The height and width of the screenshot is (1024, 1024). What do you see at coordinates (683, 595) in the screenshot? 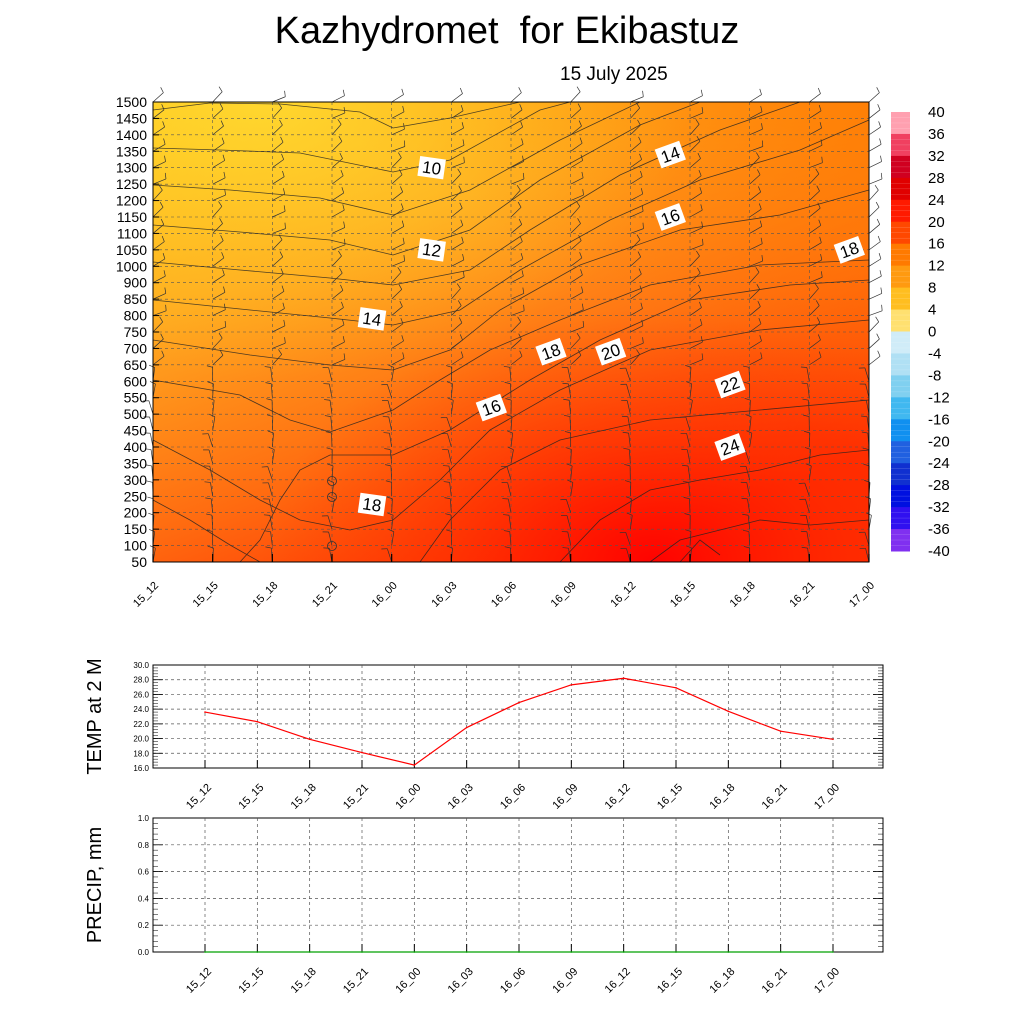
I see `time-tick-label: 16_15` at bounding box center [683, 595].